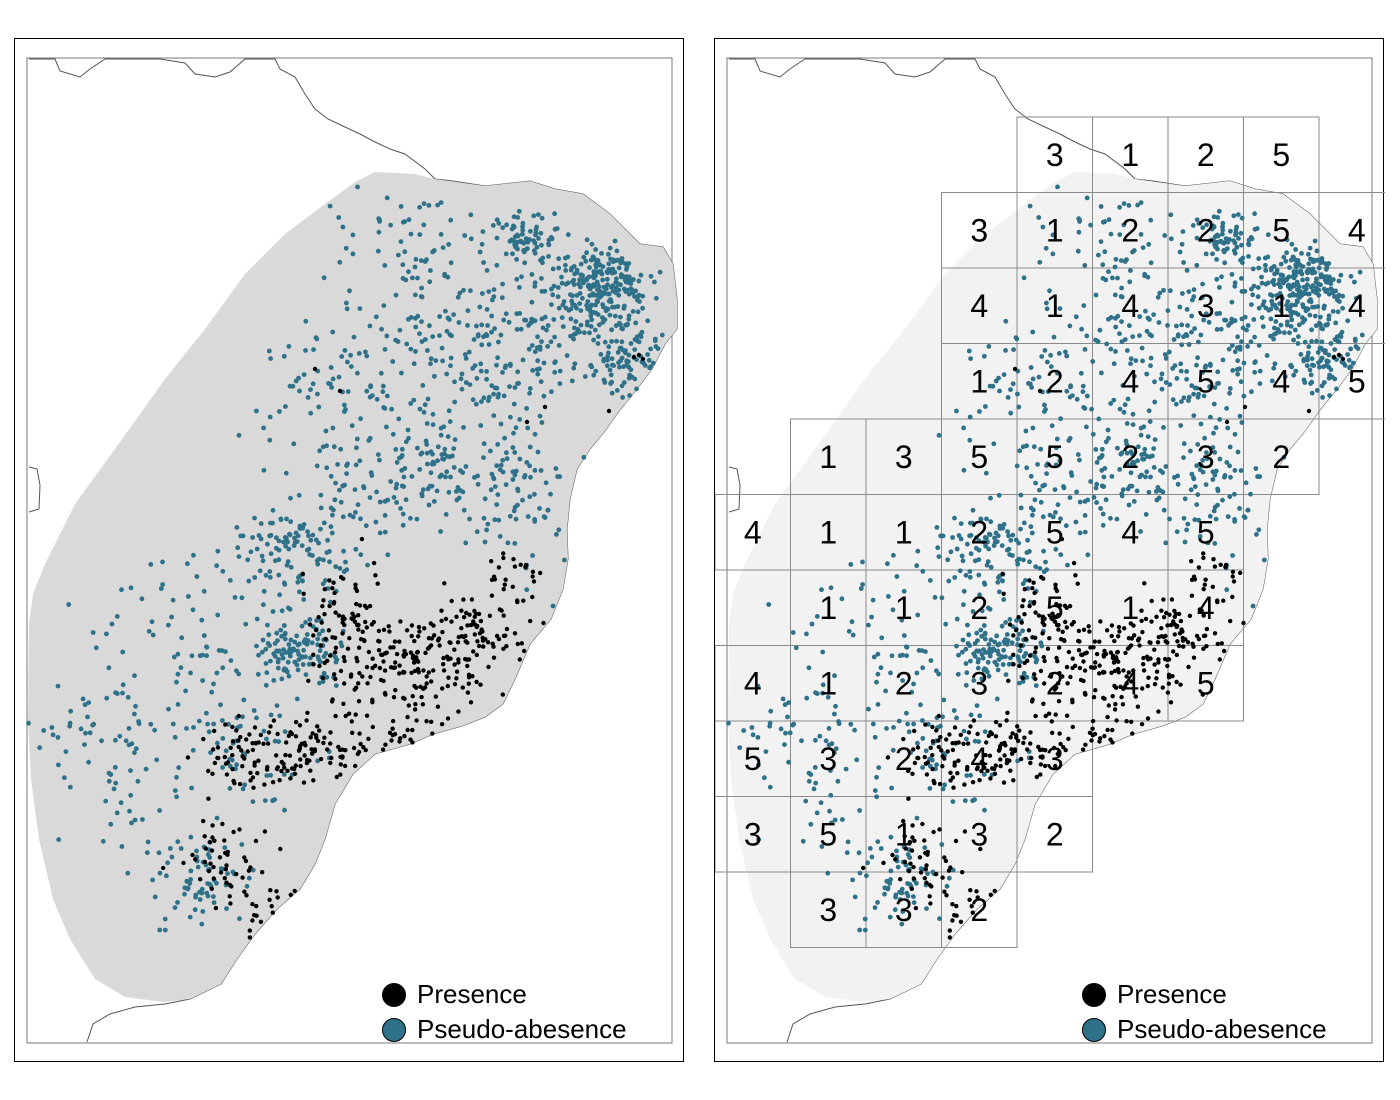 The height and width of the screenshot is (1100, 1400). Describe the element at coordinates (828, 532) in the screenshot. I see `fold-label: 1` at that location.